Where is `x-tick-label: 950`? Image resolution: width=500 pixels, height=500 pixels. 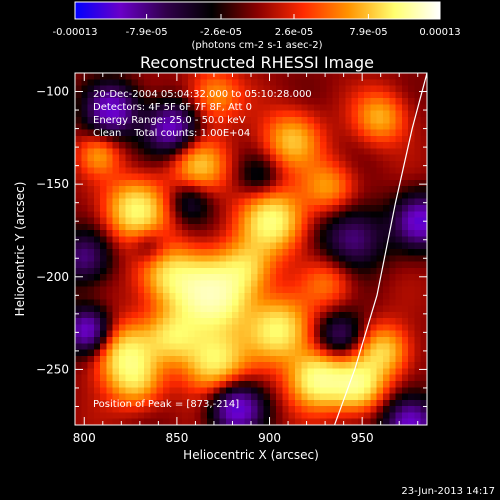 x-tick-label: 950 is located at coordinates (362, 438).